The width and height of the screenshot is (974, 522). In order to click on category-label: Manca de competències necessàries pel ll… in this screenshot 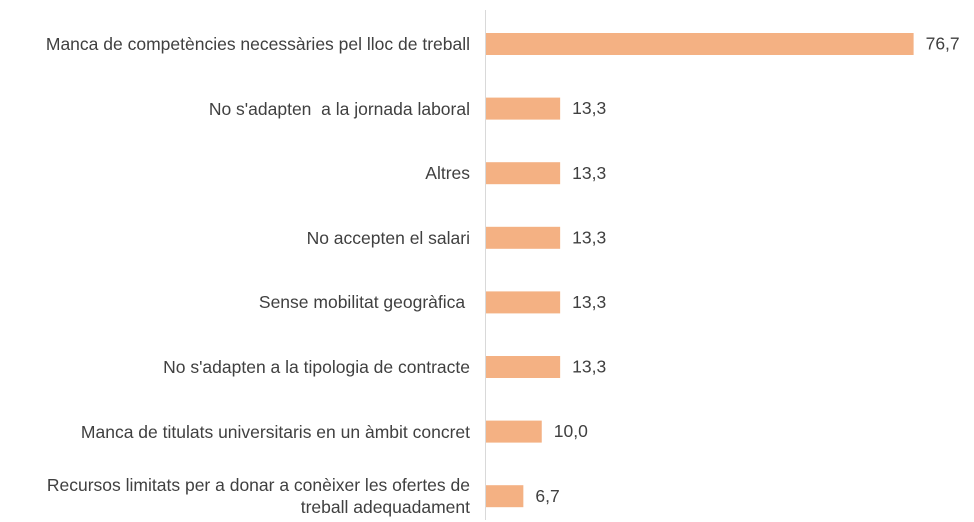, I will do `click(257, 44)`.